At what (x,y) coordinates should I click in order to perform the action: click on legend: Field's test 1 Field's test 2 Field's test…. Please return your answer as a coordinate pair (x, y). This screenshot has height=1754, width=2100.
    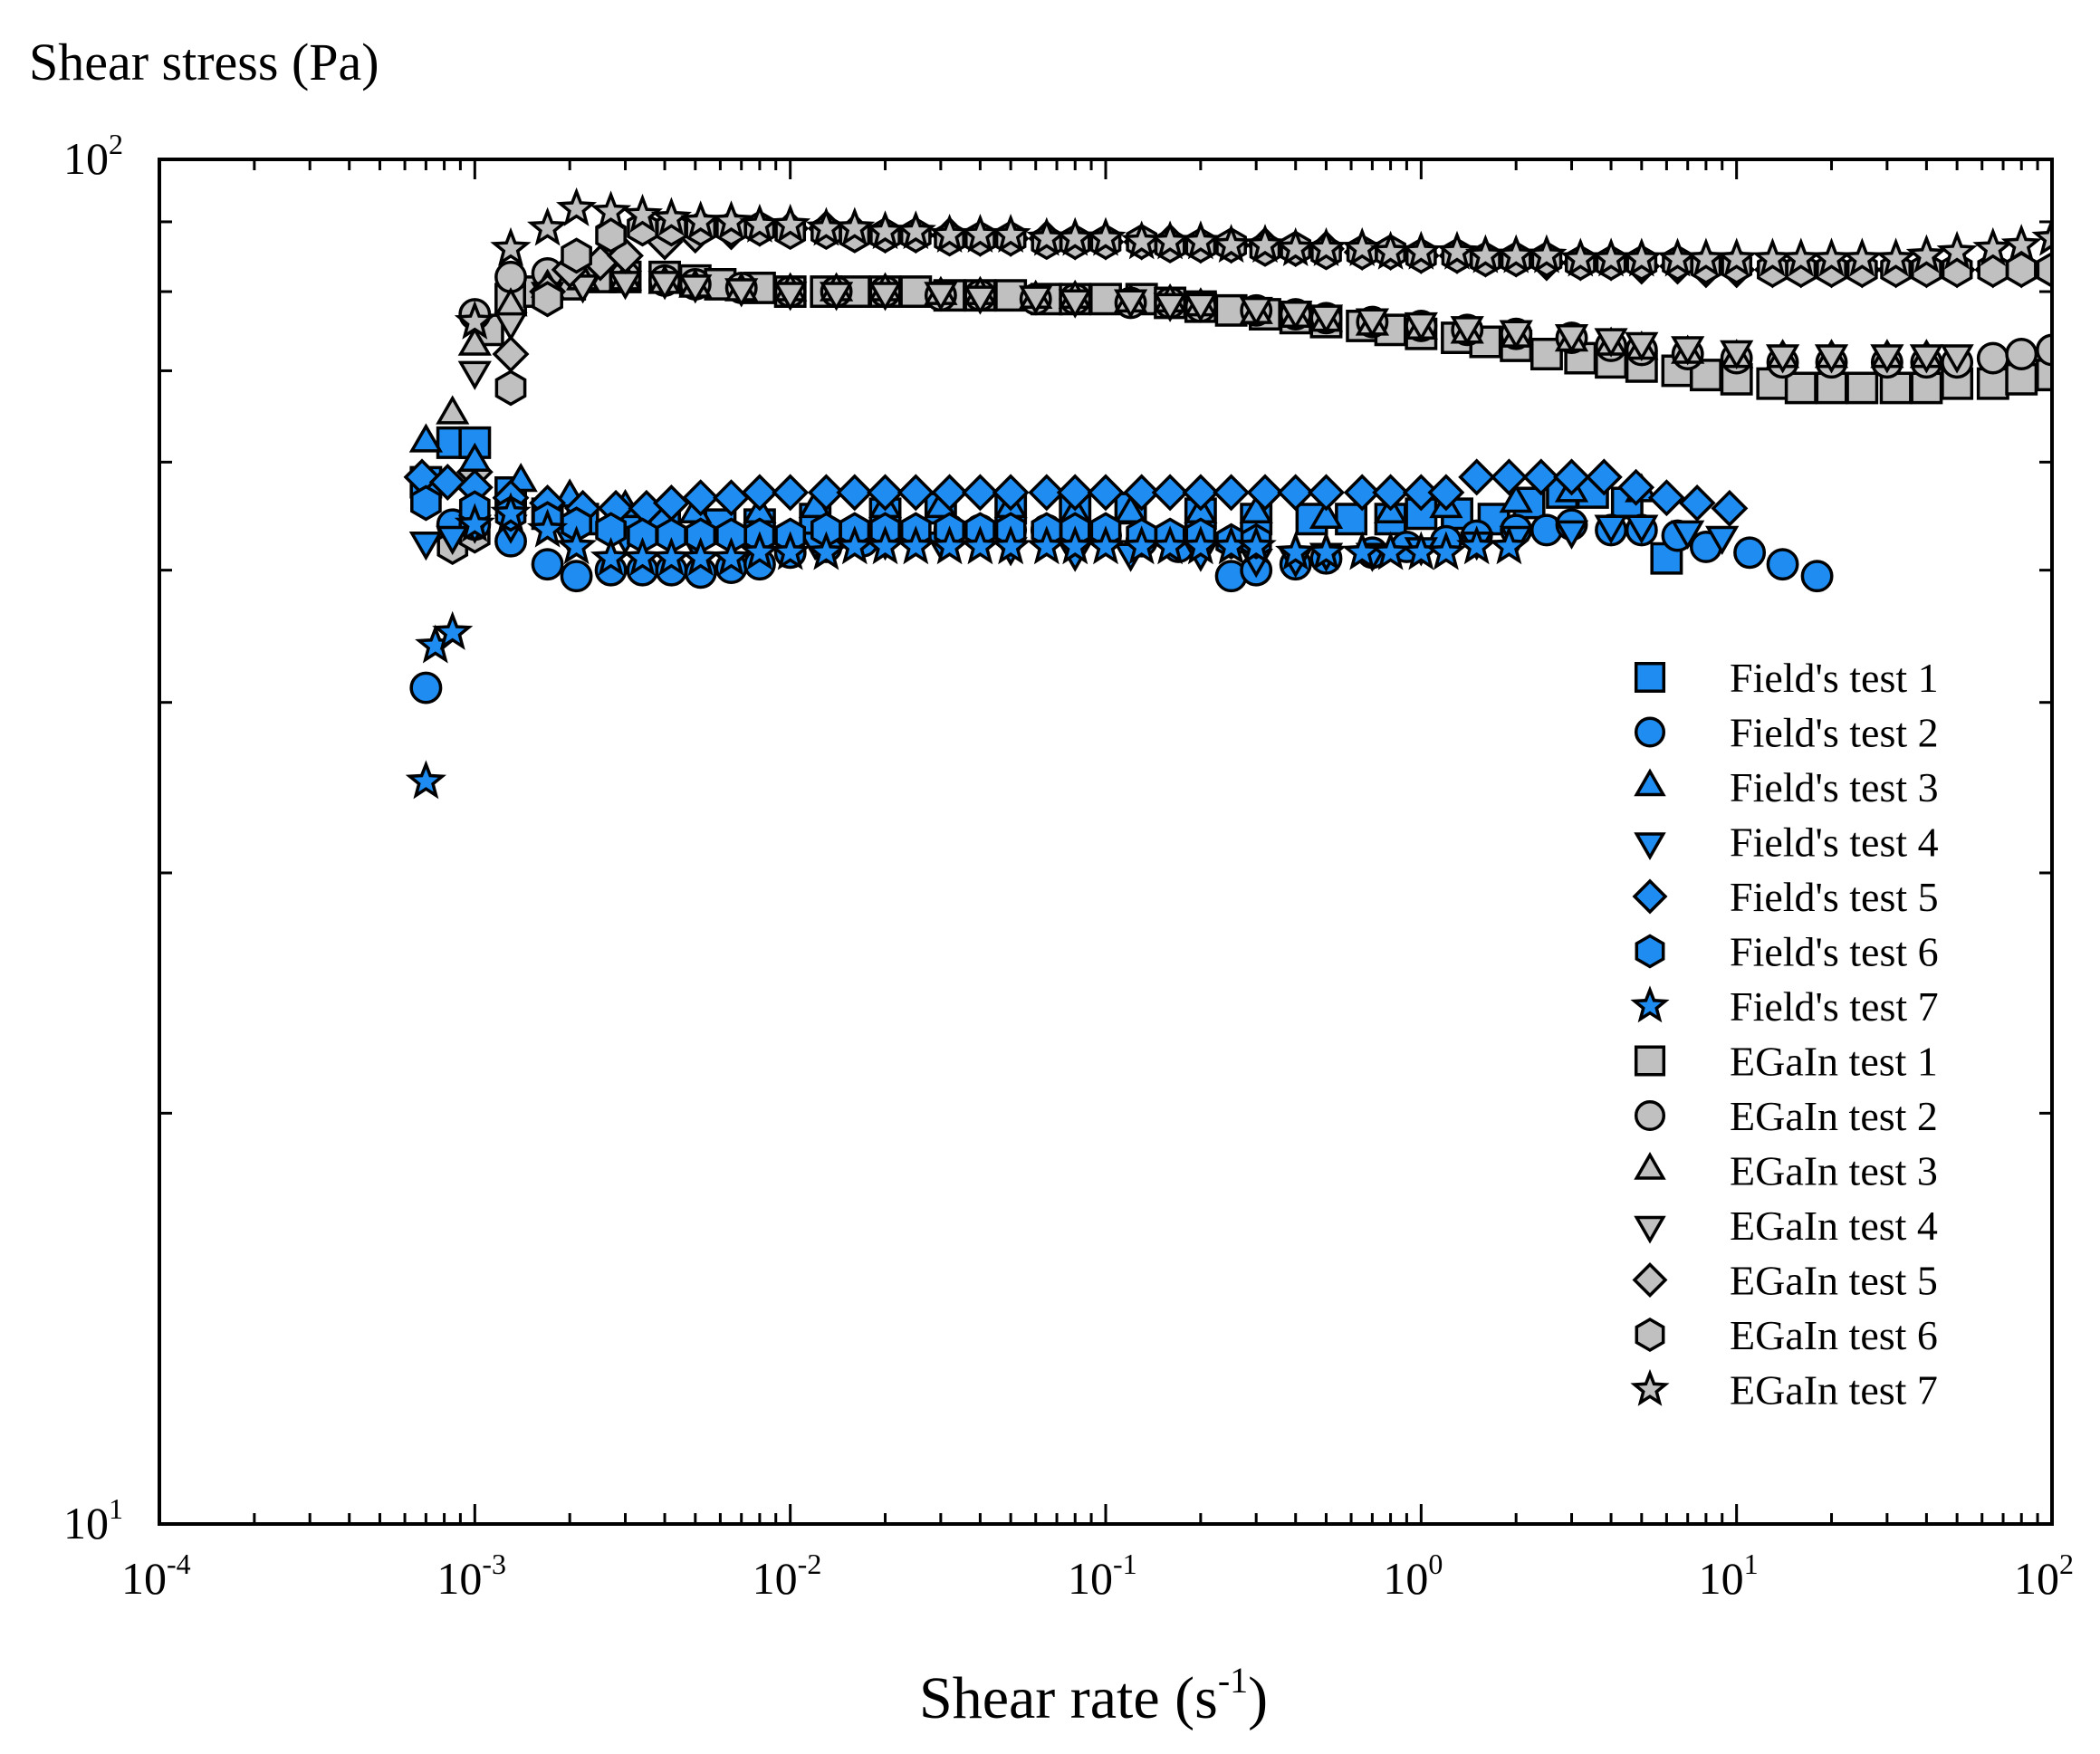
    Looking at the image, I should click on (1784, 1034).